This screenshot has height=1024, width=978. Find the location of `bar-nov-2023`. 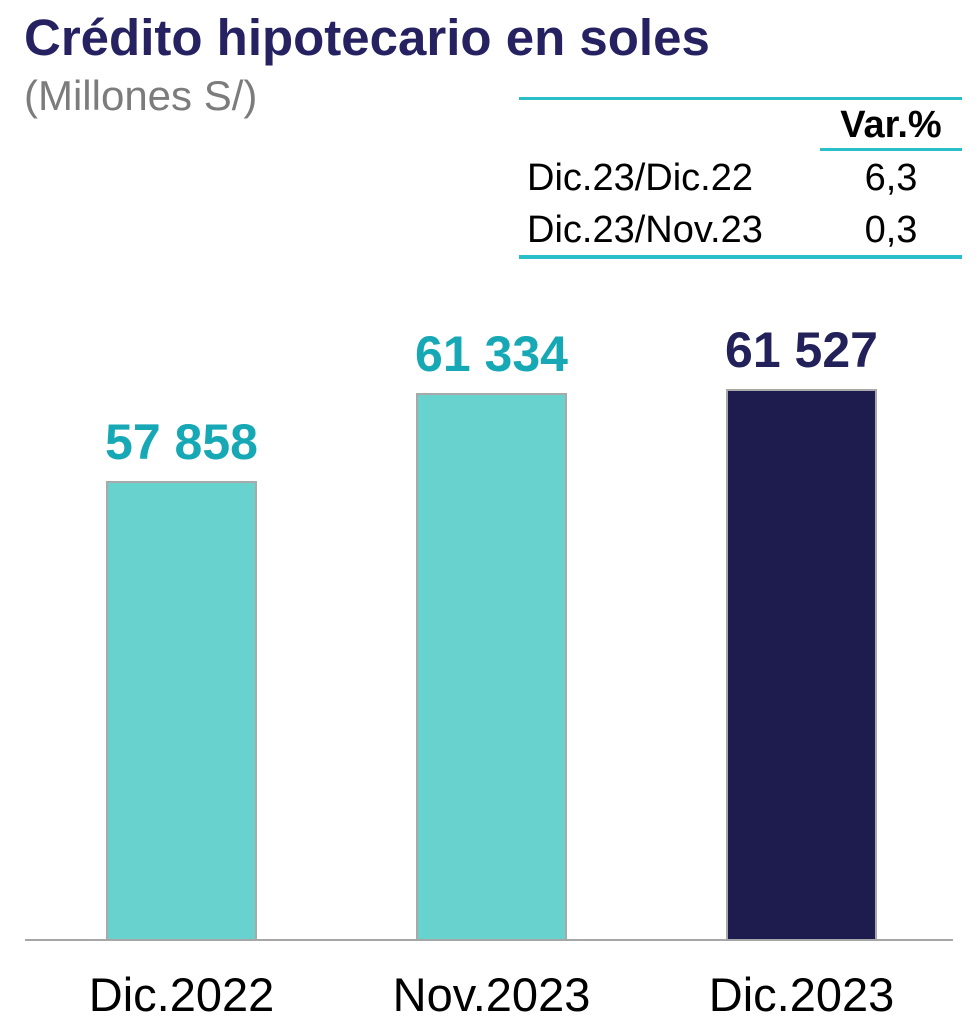

bar-nov-2023 is located at coordinates (491, 666).